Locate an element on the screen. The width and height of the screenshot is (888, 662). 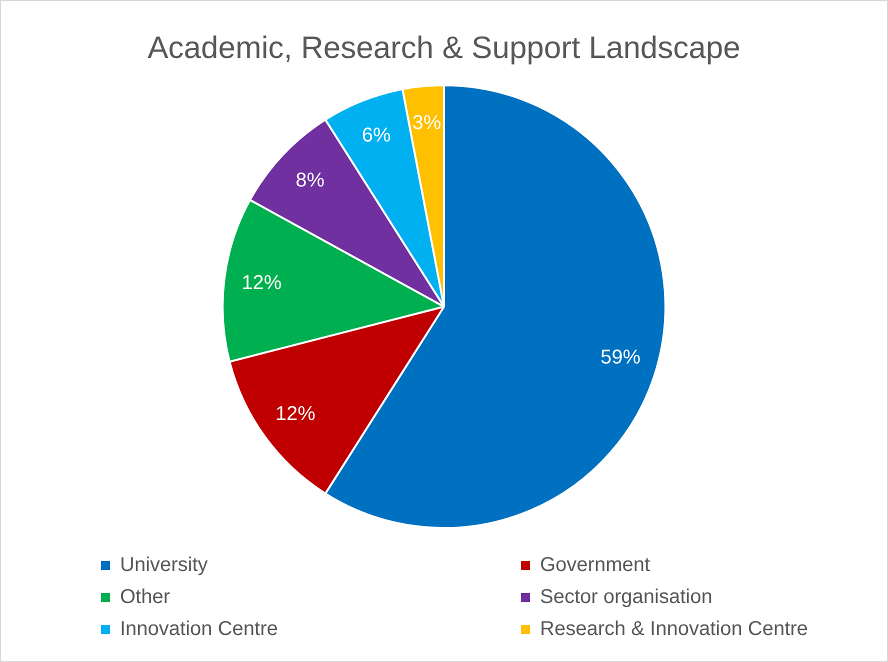
legend-label: Research & Innovation Centre is located at coordinates (674, 629).